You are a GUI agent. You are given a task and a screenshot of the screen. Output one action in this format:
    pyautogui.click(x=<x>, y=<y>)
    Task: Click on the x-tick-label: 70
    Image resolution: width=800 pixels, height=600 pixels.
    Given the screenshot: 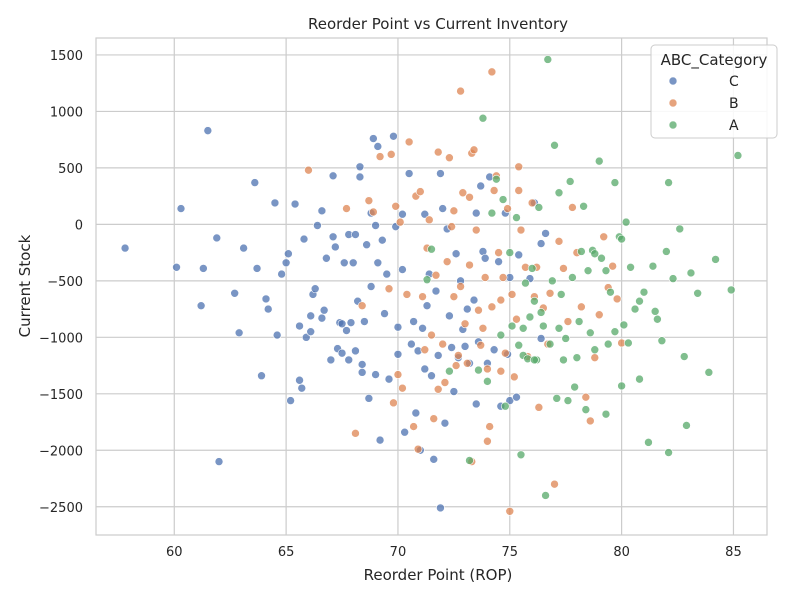 What is the action you would take?
    pyautogui.click(x=398, y=552)
    